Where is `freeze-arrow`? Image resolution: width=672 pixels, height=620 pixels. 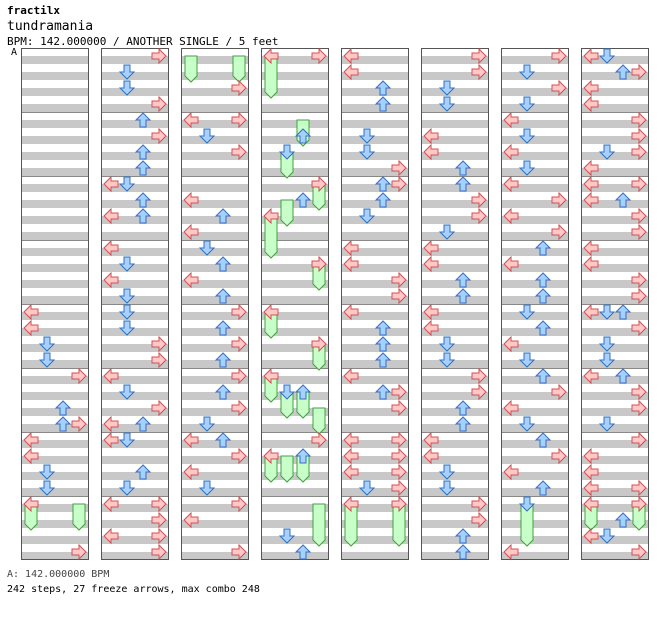 freeze-arrow is located at coordinates (319, 525).